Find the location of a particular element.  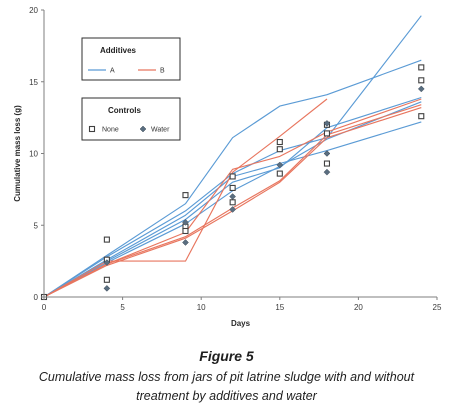

legend-square-marker is located at coordinates (92, 129).